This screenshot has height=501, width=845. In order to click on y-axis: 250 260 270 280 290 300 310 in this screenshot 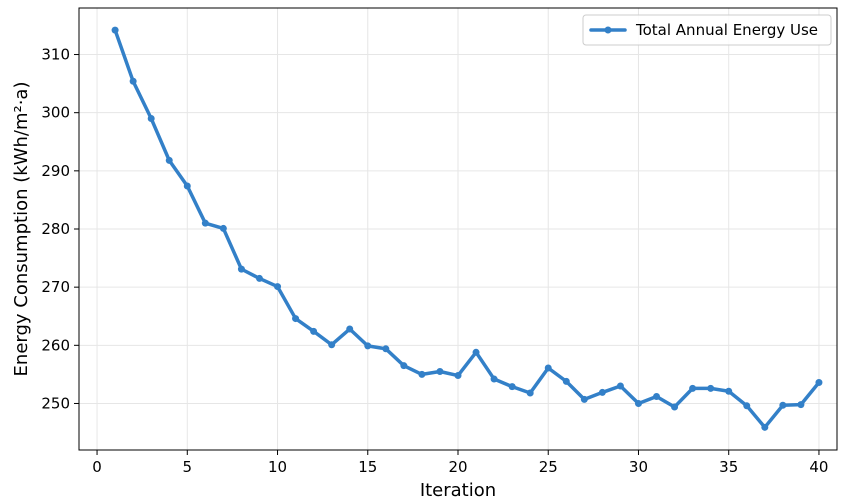, I will do `click(60, 229)`.